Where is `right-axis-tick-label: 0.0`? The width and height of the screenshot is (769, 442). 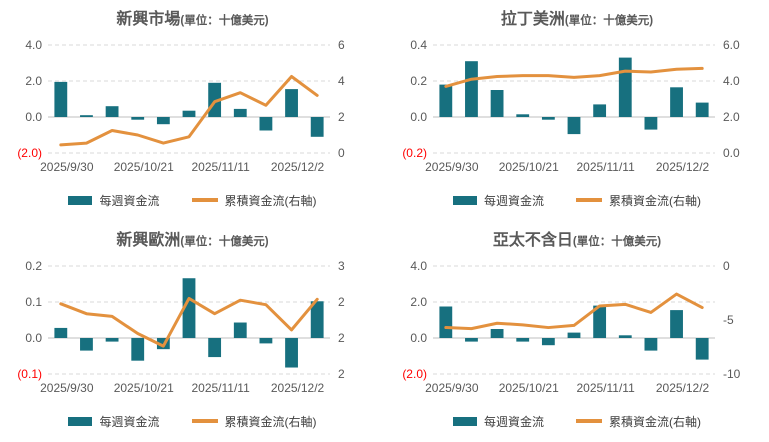 right-axis-tick-label: 0.0 is located at coordinates (731, 153).